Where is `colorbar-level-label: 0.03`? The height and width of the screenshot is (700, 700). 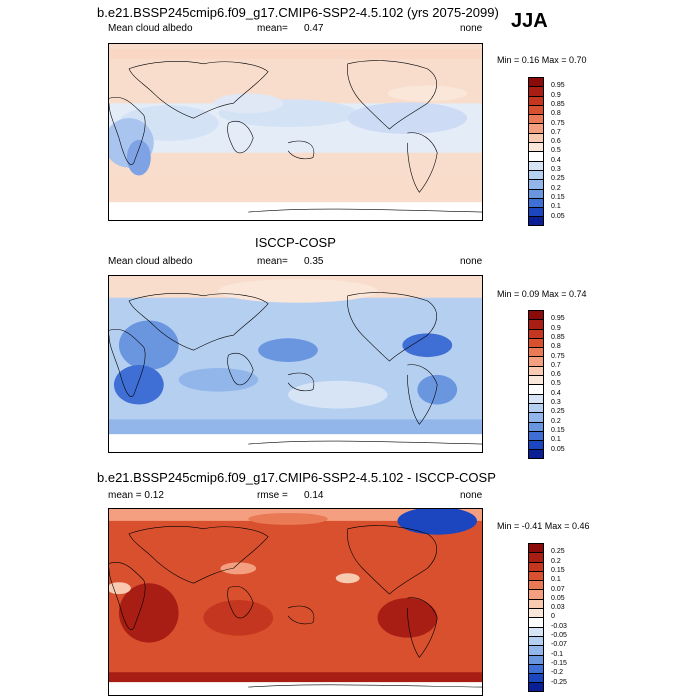 colorbar-level-label: 0.03 is located at coordinates (558, 608).